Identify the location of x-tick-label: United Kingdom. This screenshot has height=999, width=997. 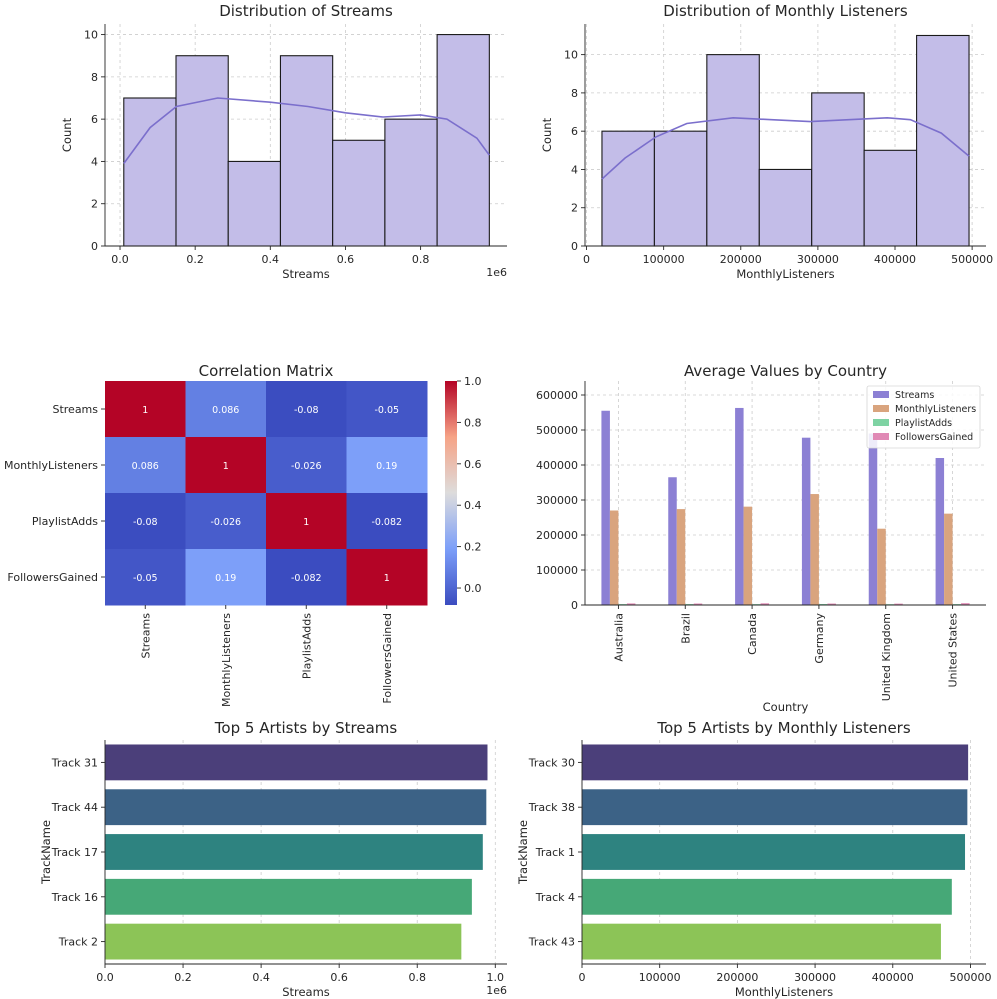
(886, 657).